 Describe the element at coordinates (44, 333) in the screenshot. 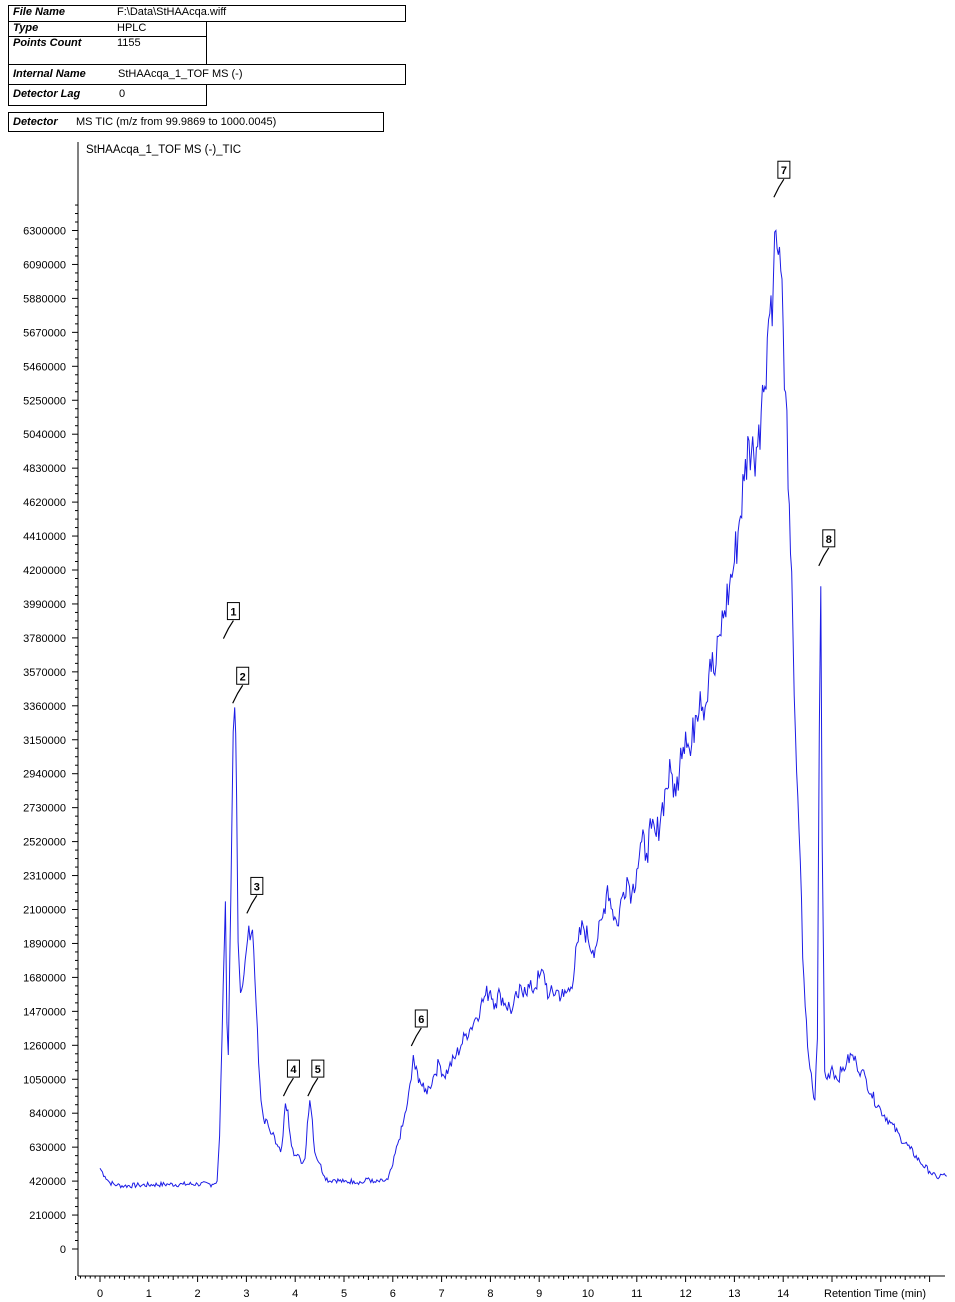

I see `y-tick-label: 5670000` at that location.